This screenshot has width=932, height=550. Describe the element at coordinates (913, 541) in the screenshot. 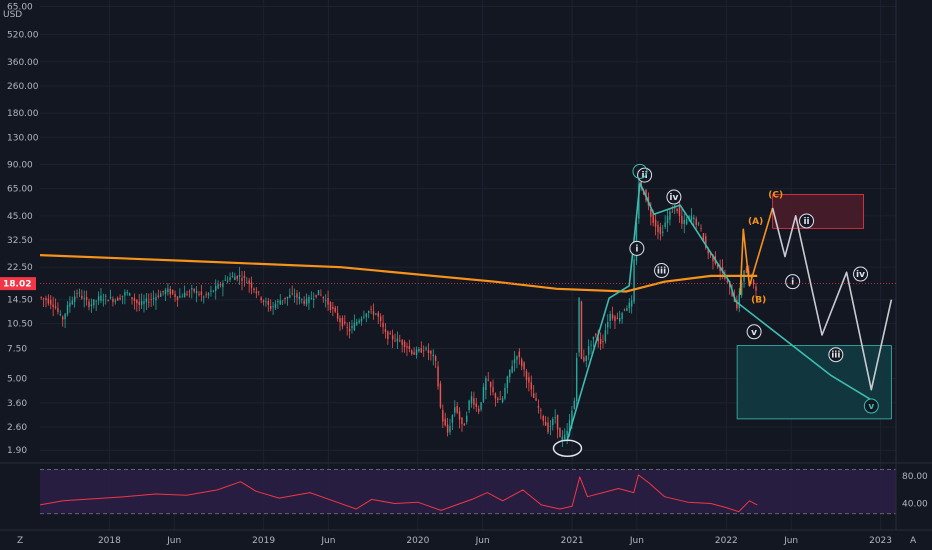

I see `auto-scale-button: A` at that location.